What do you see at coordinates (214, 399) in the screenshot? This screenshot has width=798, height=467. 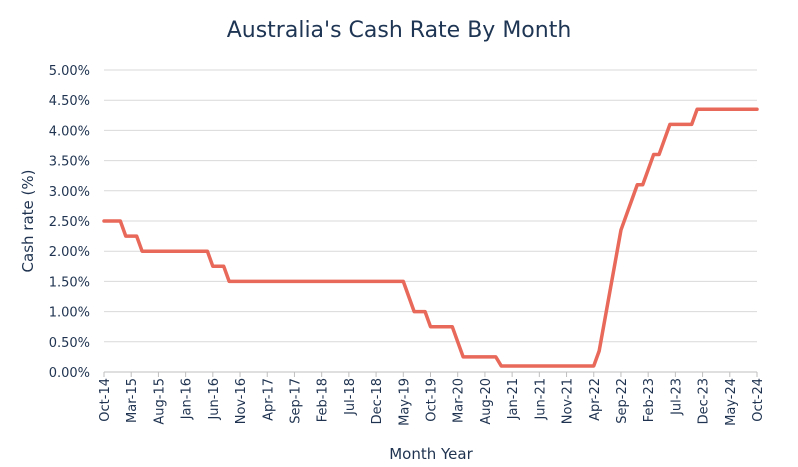 I see `x-tick-label: Jun-16` at bounding box center [214, 399].